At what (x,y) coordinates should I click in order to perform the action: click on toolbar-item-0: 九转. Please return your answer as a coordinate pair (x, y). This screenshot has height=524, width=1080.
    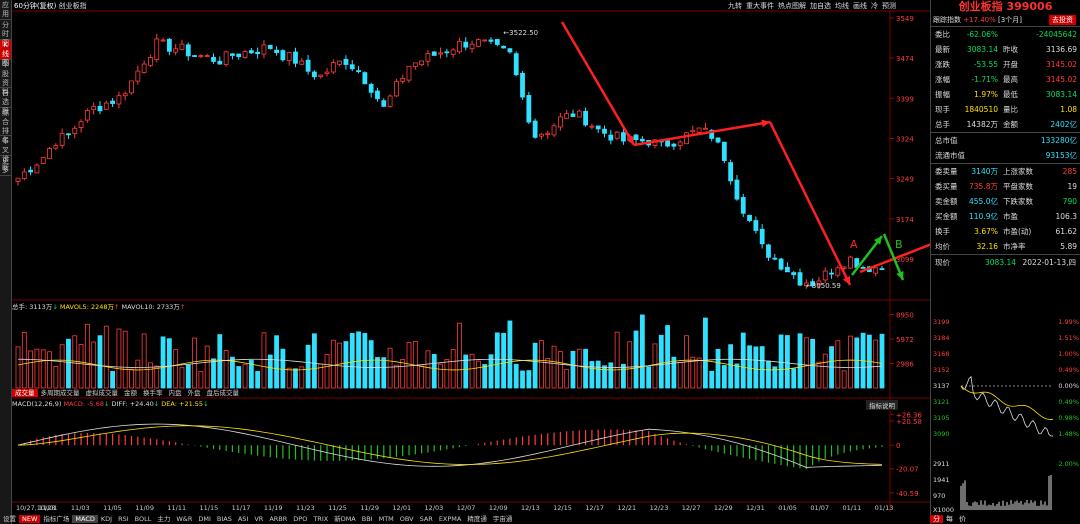
    Looking at the image, I should click on (735, 6).